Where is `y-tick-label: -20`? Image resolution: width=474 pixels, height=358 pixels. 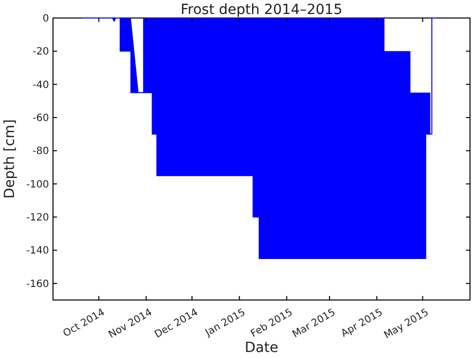 y-tick-label: -20 is located at coordinates (40, 52).